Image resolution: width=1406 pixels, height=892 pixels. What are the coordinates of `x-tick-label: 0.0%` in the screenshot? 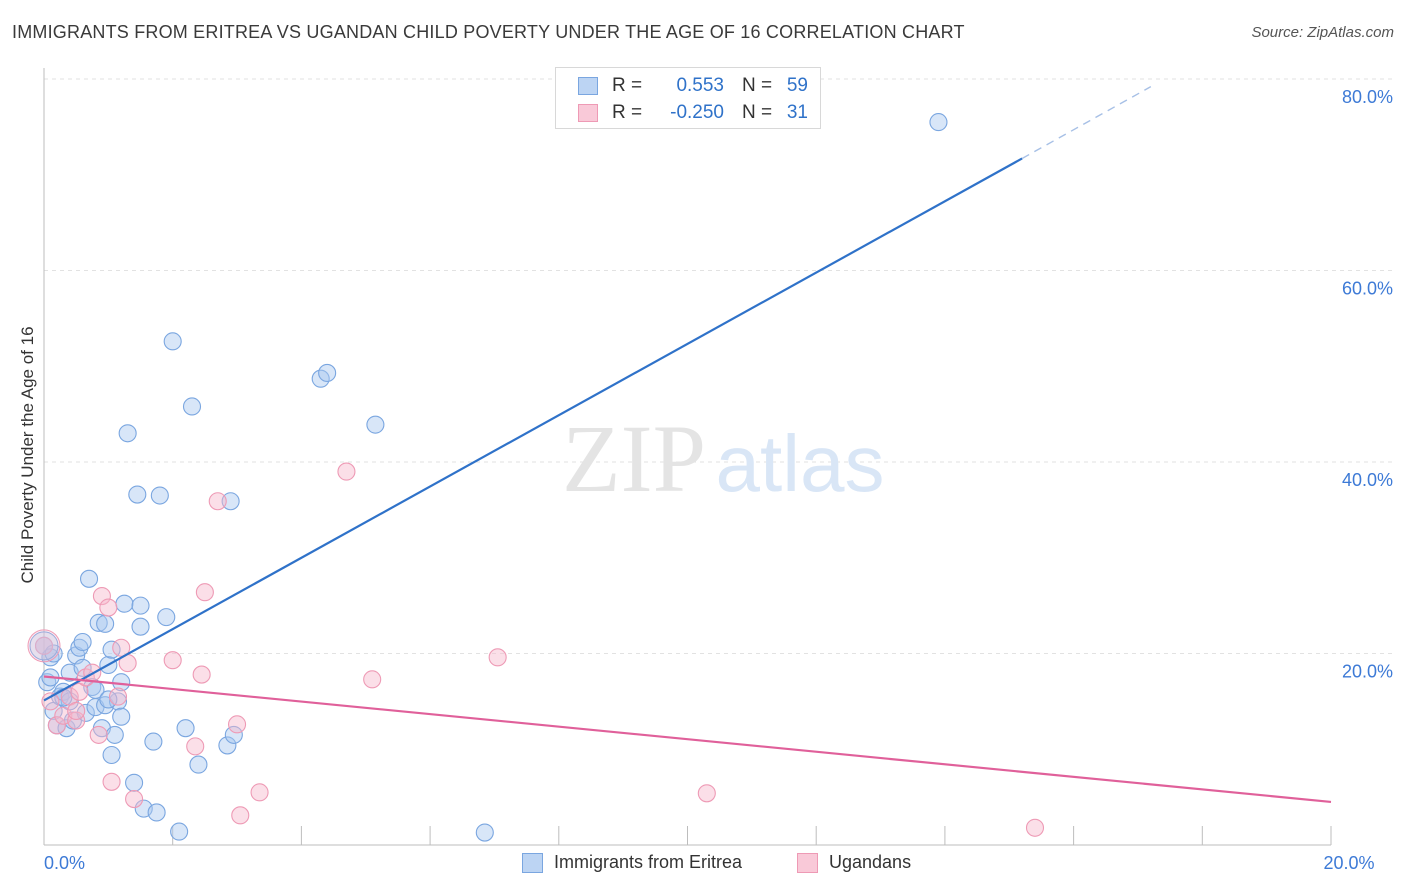 It's located at (64, 863).